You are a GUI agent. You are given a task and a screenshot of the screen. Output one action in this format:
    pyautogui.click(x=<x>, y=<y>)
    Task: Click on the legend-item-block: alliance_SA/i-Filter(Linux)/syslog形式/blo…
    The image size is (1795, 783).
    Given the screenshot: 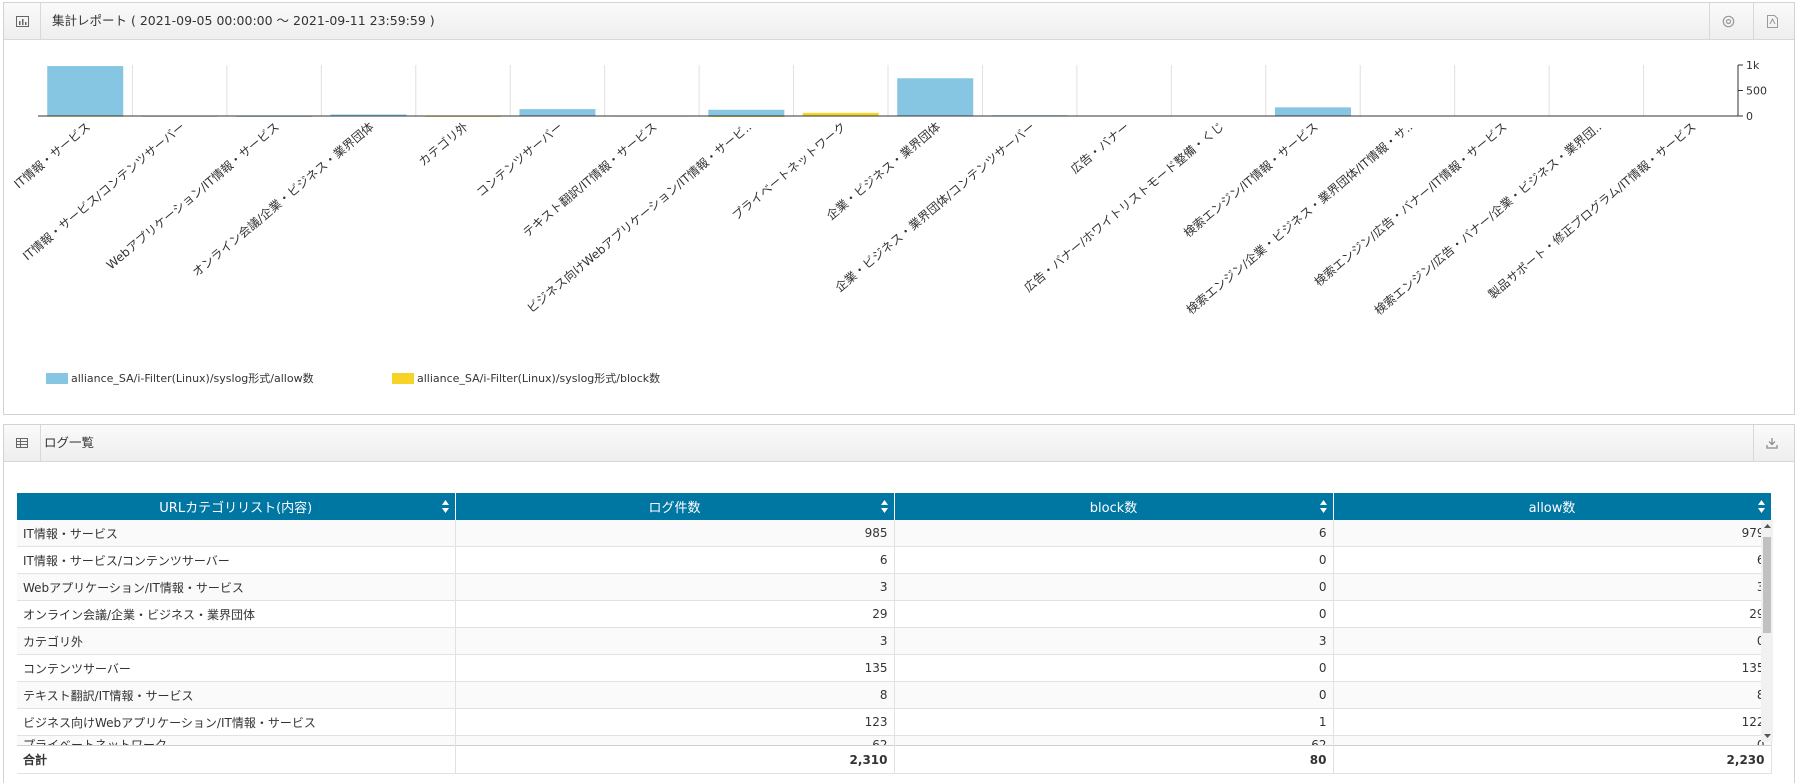 What is the action you would take?
    pyautogui.click(x=526, y=378)
    